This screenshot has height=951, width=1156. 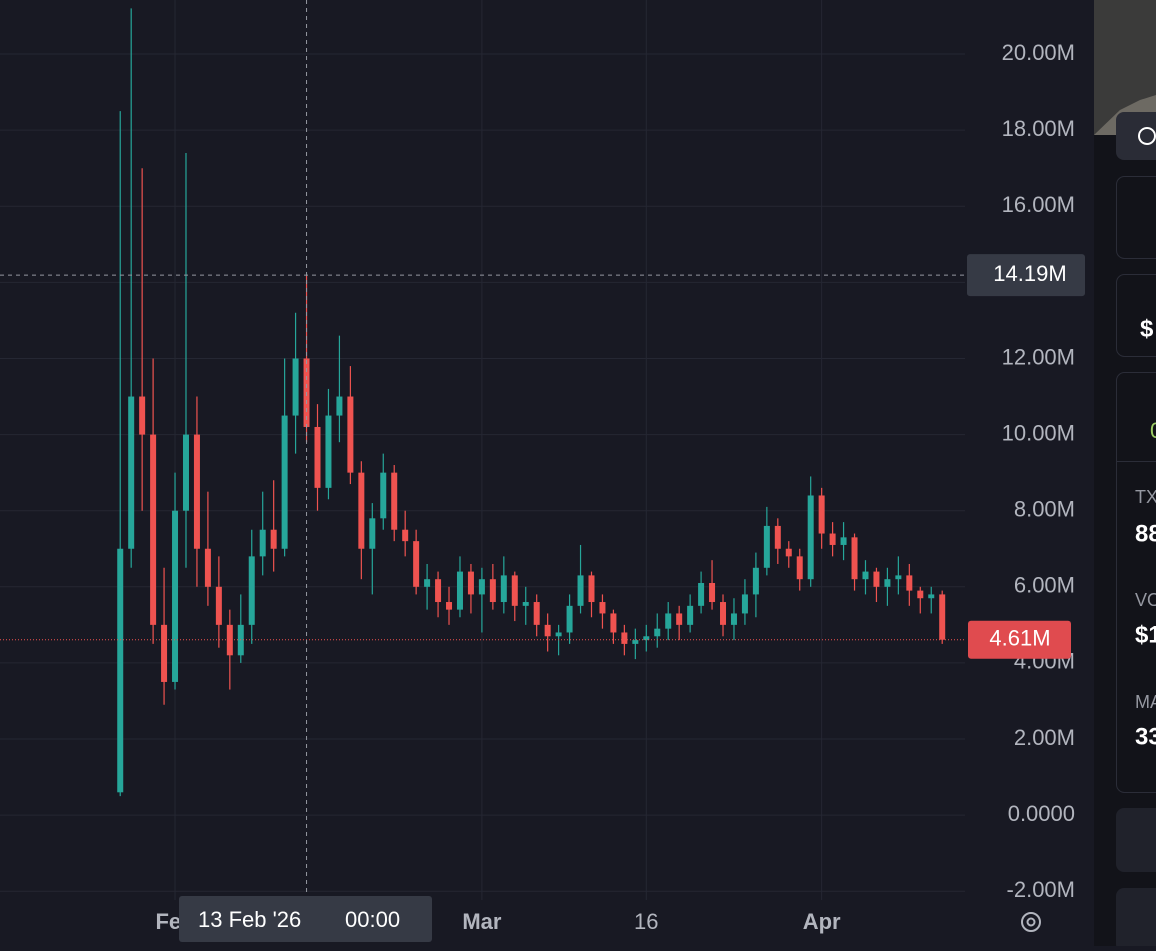 What do you see at coordinates (1147, 328) in the screenshot?
I see `panel-text: $` at bounding box center [1147, 328].